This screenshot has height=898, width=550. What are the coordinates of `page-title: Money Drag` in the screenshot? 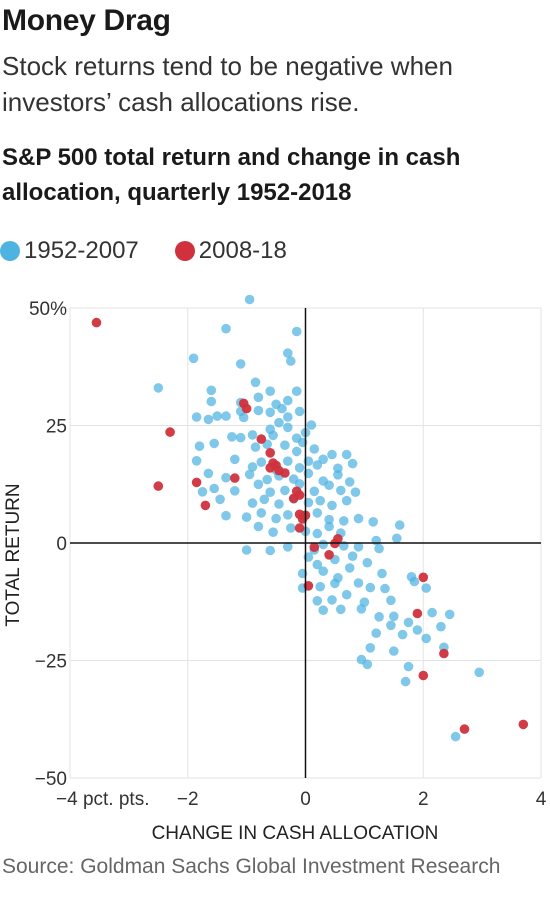 It's located at (86, 20).